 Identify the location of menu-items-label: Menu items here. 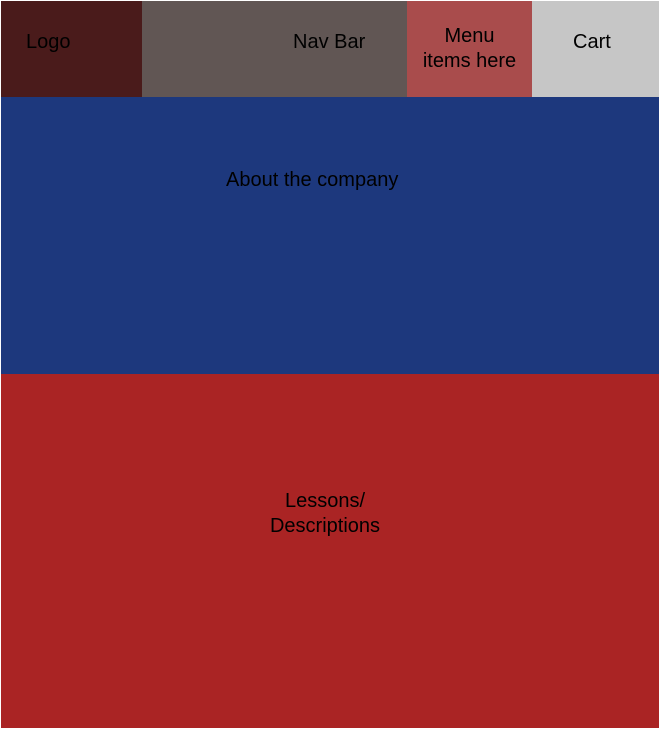
(469, 48).